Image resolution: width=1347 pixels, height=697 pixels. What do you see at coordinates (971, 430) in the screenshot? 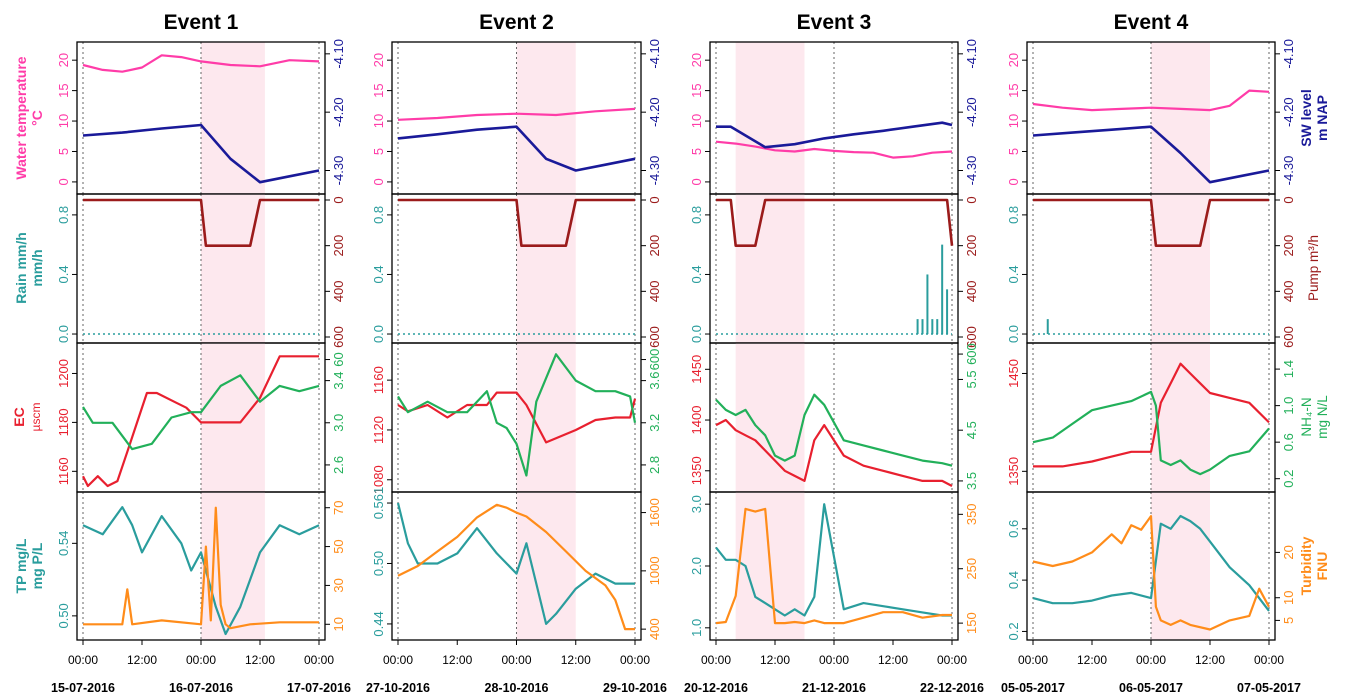
I see `right-tick-label: 4.5` at bounding box center [971, 430].